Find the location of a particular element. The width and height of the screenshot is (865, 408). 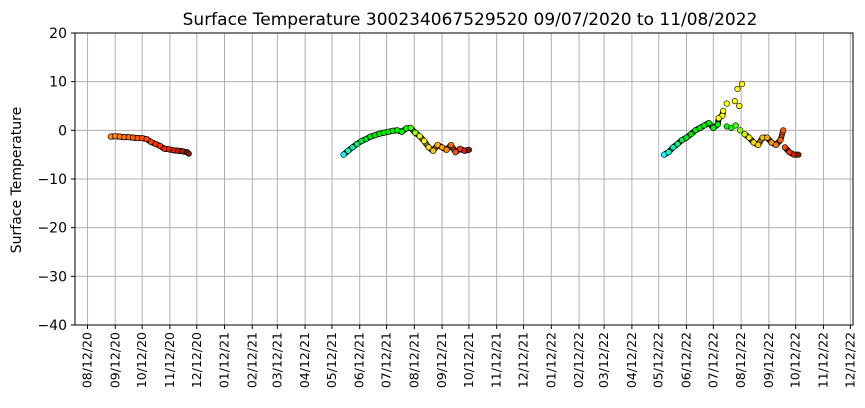

y-ticks: 20 10 0 −10 −20 −30 −40 is located at coordinates (56, 180).